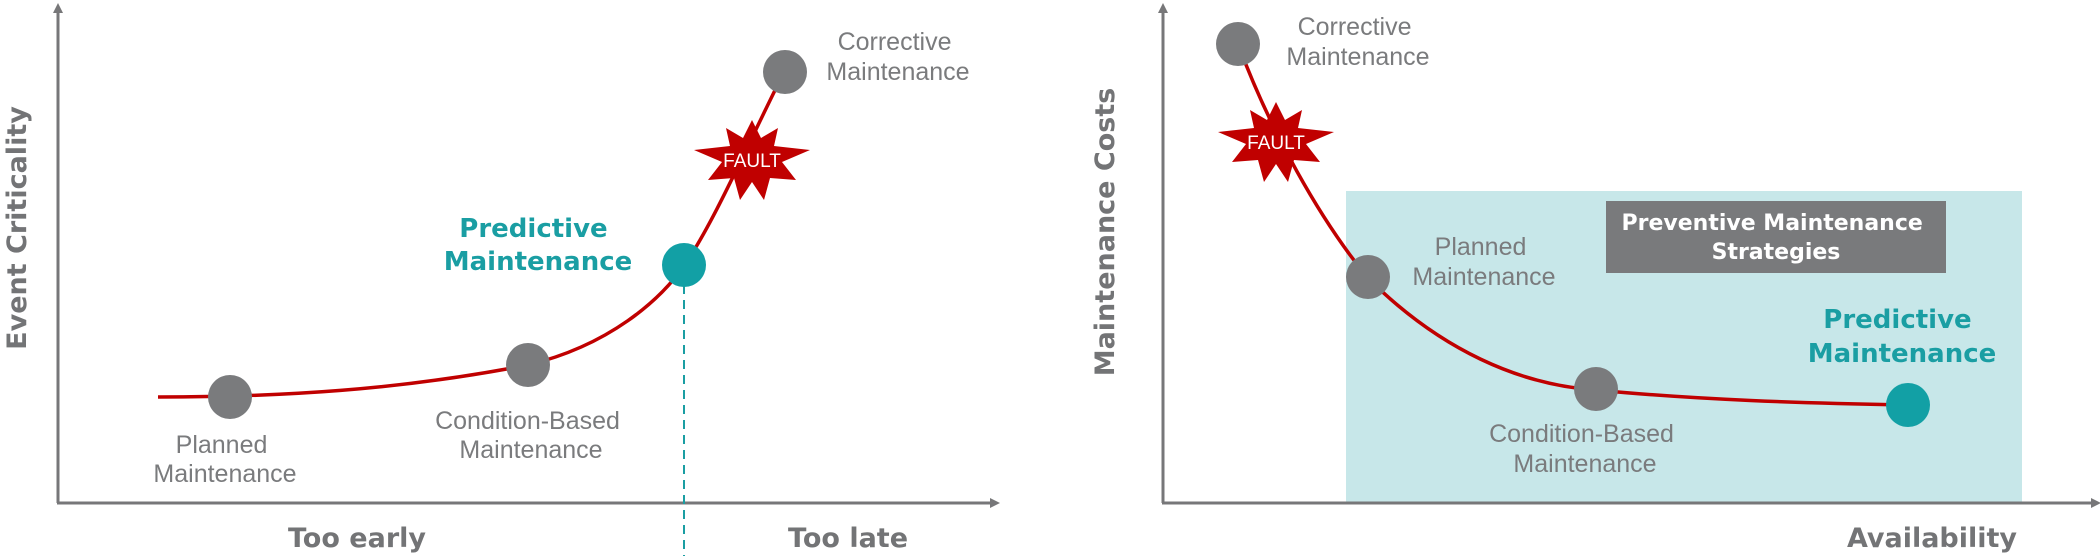 Image resolution: width=2100 pixels, height=556 pixels. Describe the element at coordinates (531, 435) in the screenshot. I see `left-condition-label: Condition-Based Maintenance` at that location.